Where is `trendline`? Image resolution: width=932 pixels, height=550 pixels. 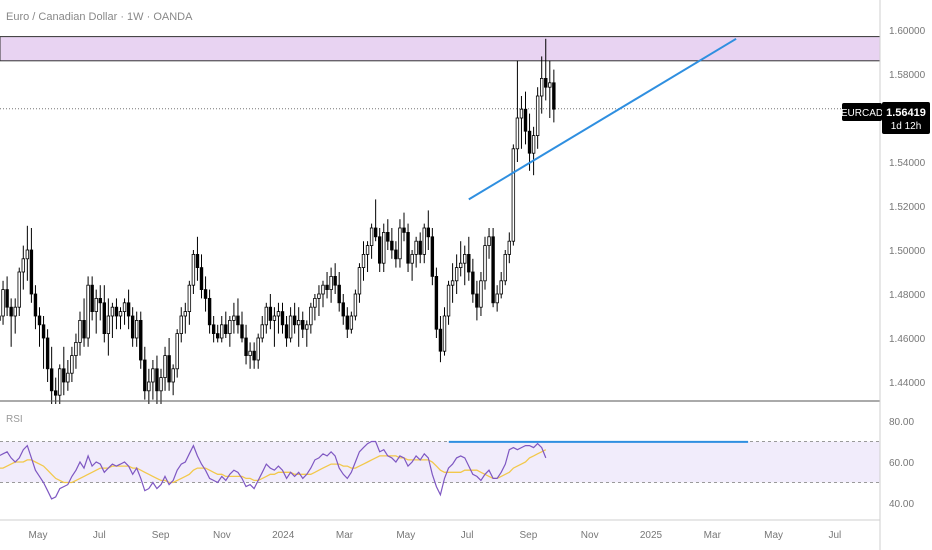
trendline is located at coordinates (602, 119).